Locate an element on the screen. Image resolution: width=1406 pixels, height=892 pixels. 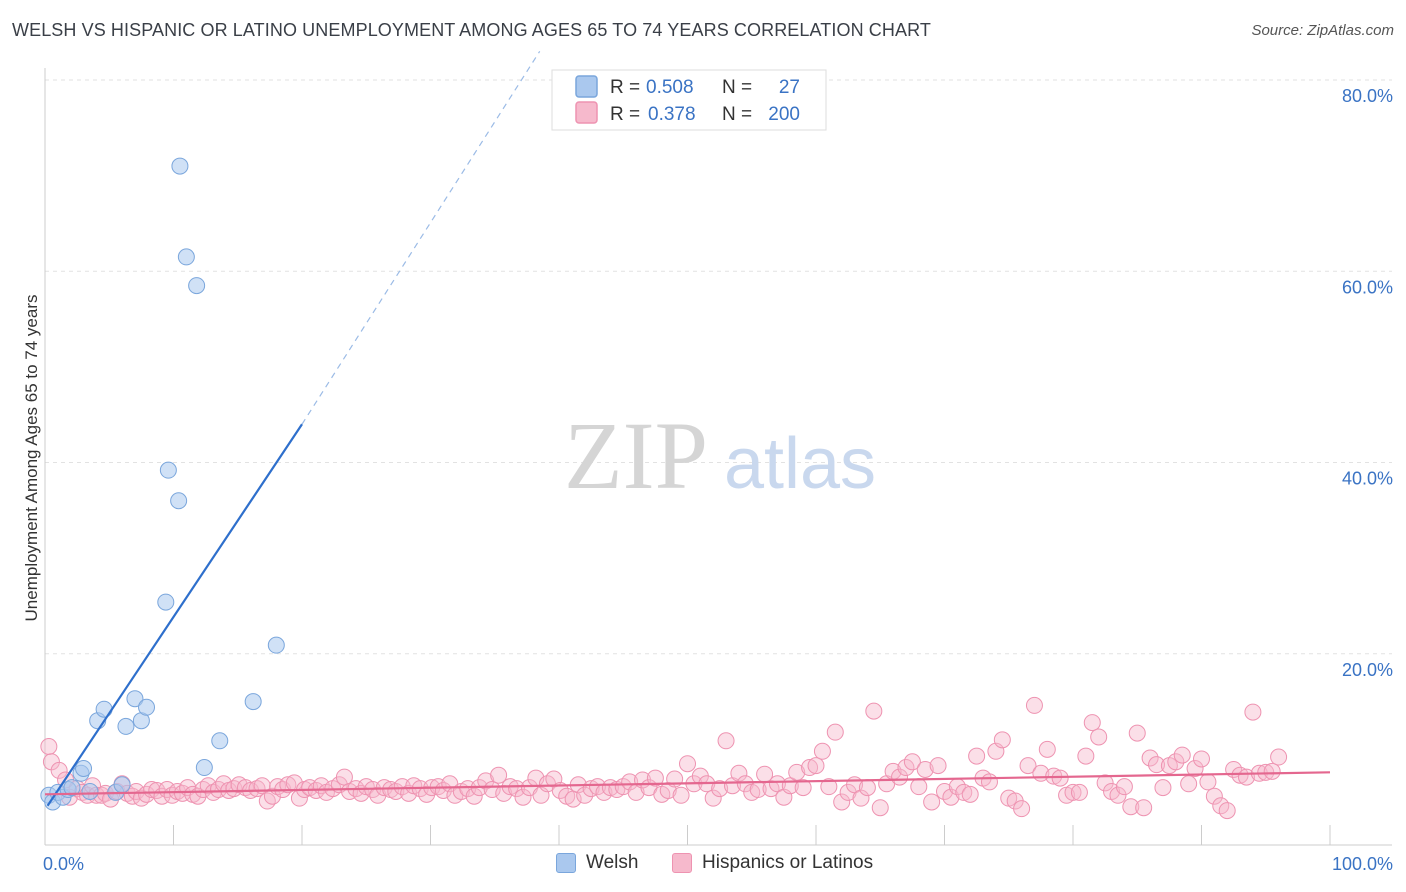
y-axis-label: Unemployment Among Ages 65 to 74 years is located at coordinates (31, 458).